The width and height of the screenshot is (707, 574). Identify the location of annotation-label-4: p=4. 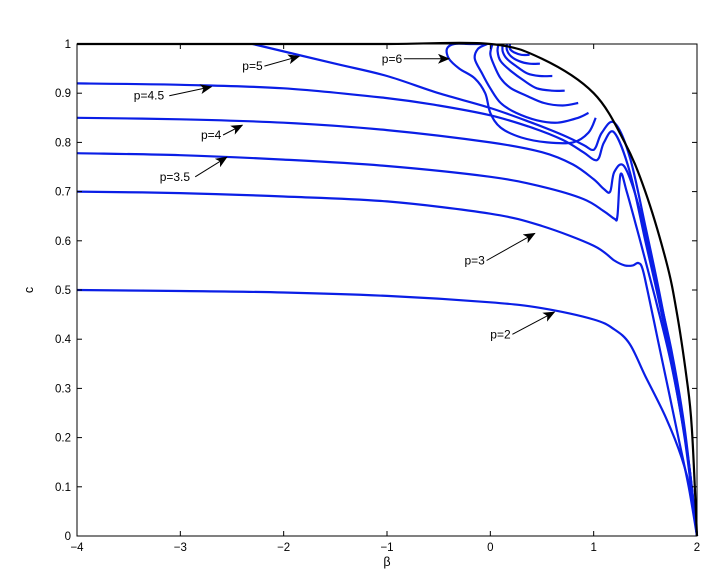
(211, 135).